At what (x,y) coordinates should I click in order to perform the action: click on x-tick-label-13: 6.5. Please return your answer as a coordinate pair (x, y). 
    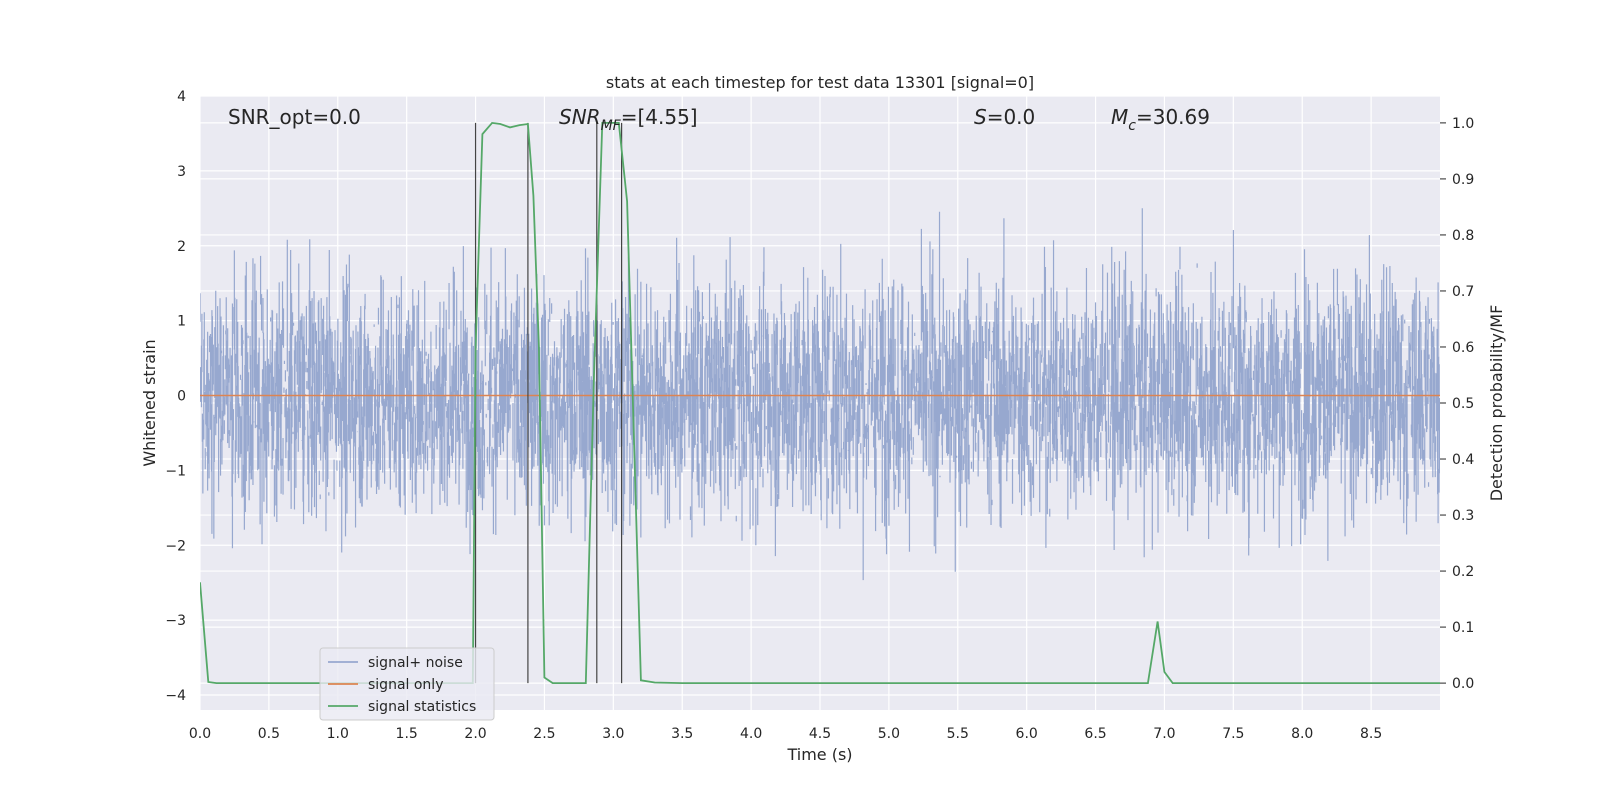
    Looking at the image, I should click on (1095, 734).